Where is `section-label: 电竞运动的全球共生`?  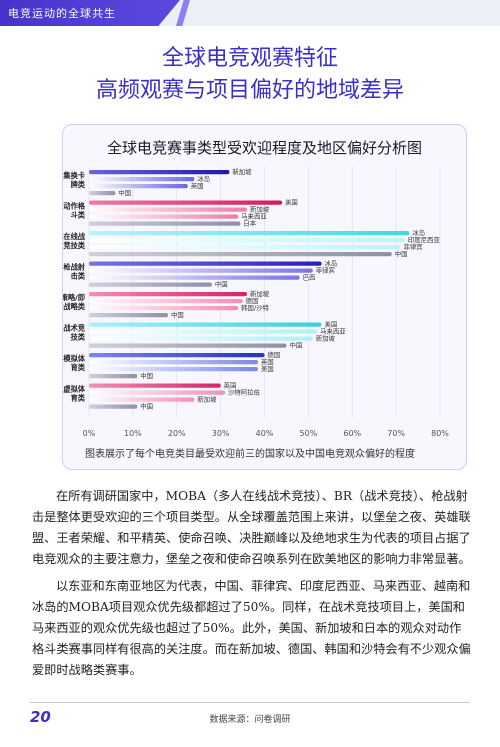
section-label: 电竞运动的全球共生 is located at coordinates (62, 13).